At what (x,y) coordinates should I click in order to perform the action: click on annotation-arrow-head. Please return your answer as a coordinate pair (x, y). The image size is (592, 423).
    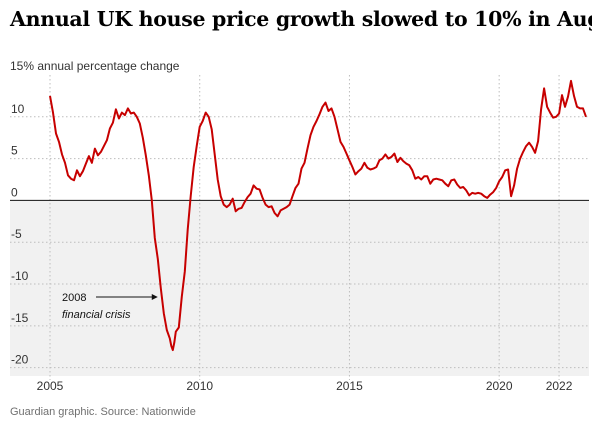
    Looking at the image, I should click on (154, 297).